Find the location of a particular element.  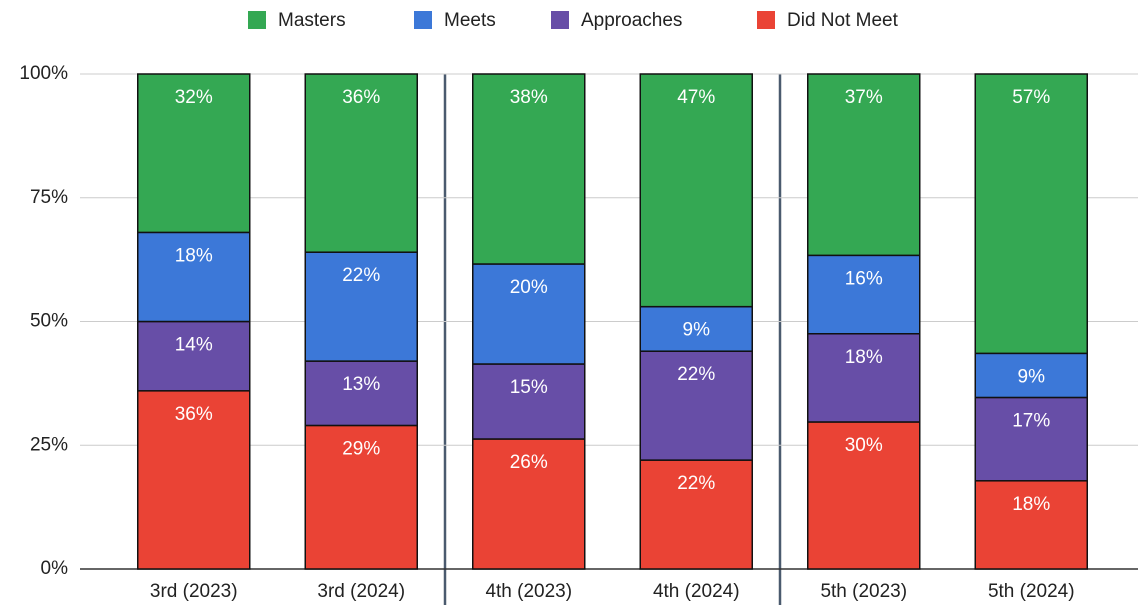

x-tick-label: 4th (2024) is located at coordinates (696, 591).